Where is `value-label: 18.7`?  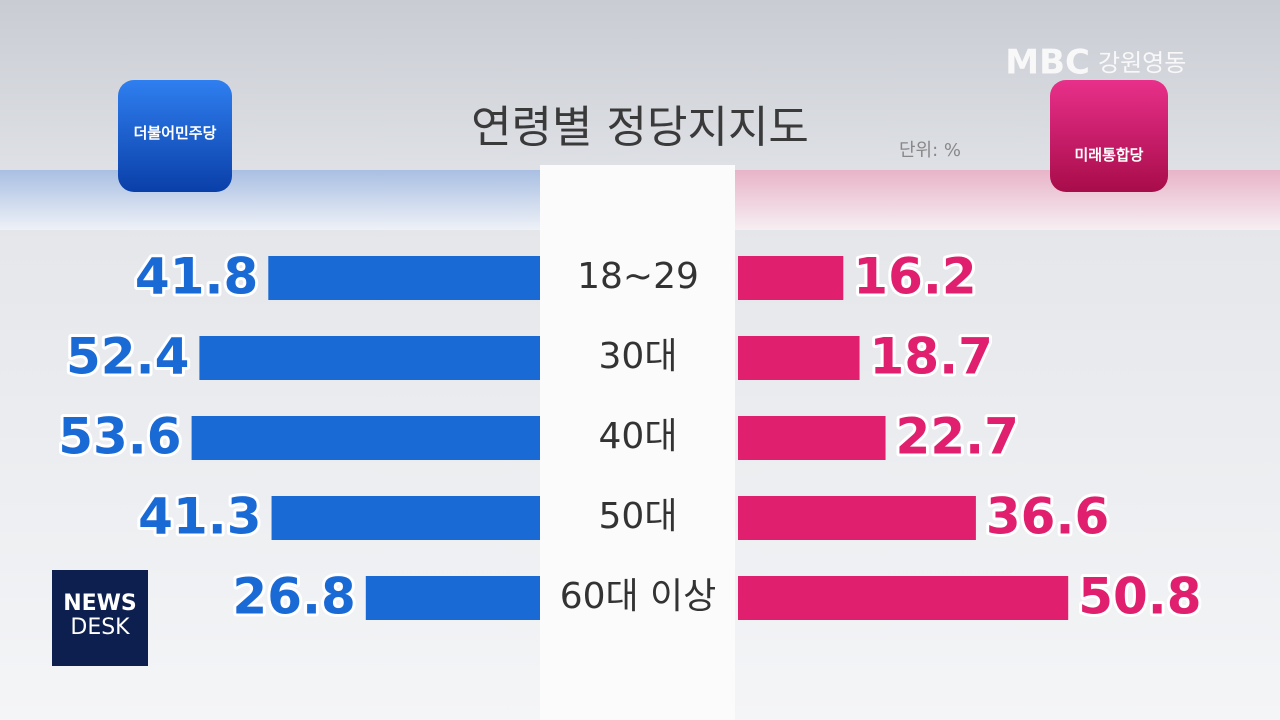 value-label: 18.7 is located at coordinates (931, 357).